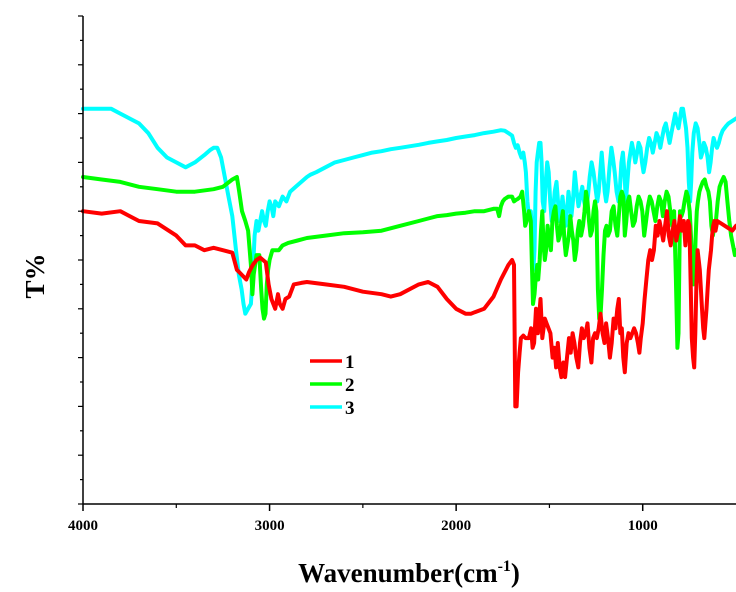 This screenshot has width=736, height=592. What do you see at coordinates (398, 573) in the screenshot?
I see `x-axis-title-main: Wavenumber(cm` at bounding box center [398, 573].